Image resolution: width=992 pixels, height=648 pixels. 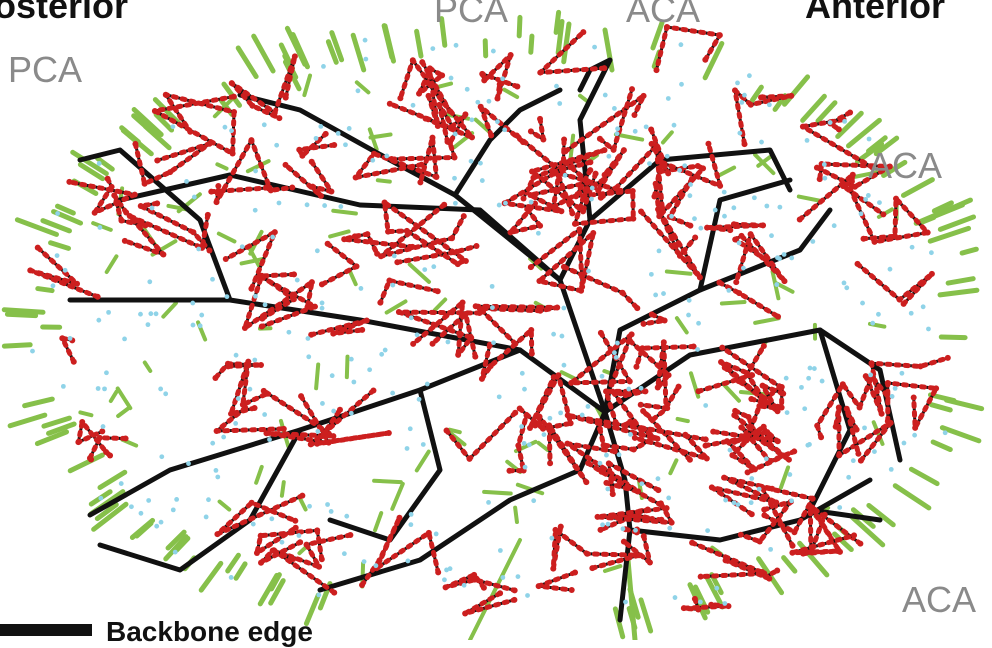 What do you see at coordinates (64, 12) in the screenshot?
I see `label-posterior: Posterior` at bounding box center [64, 12].